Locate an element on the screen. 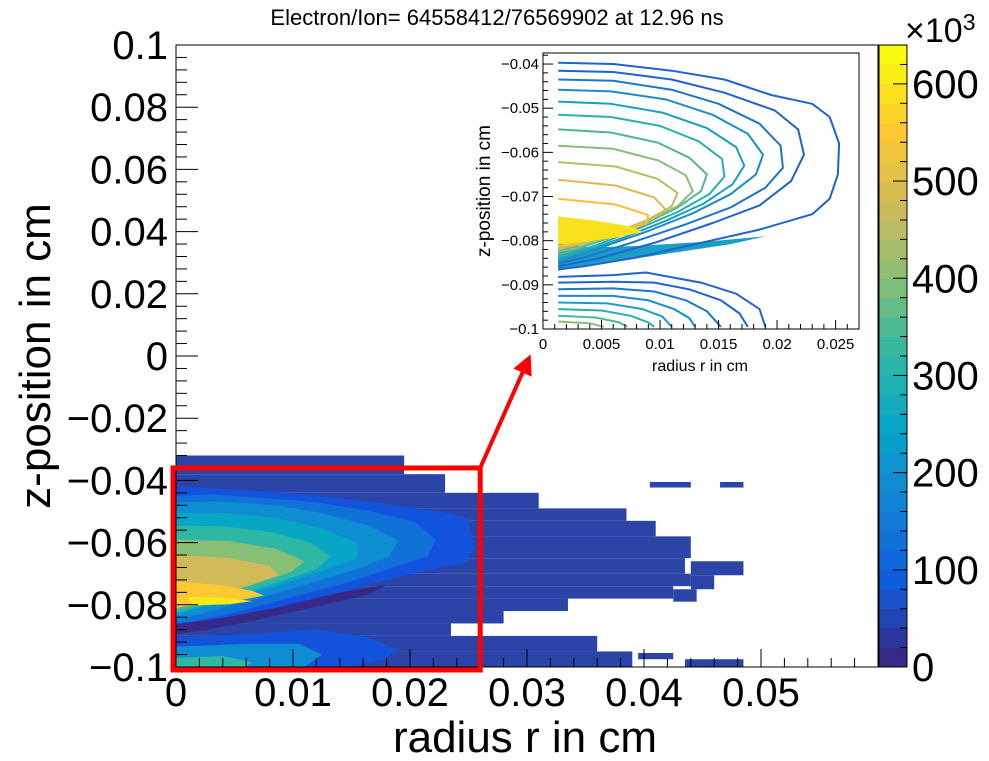  inset-x-tick-label: 0.015 is located at coordinates (719, 344).